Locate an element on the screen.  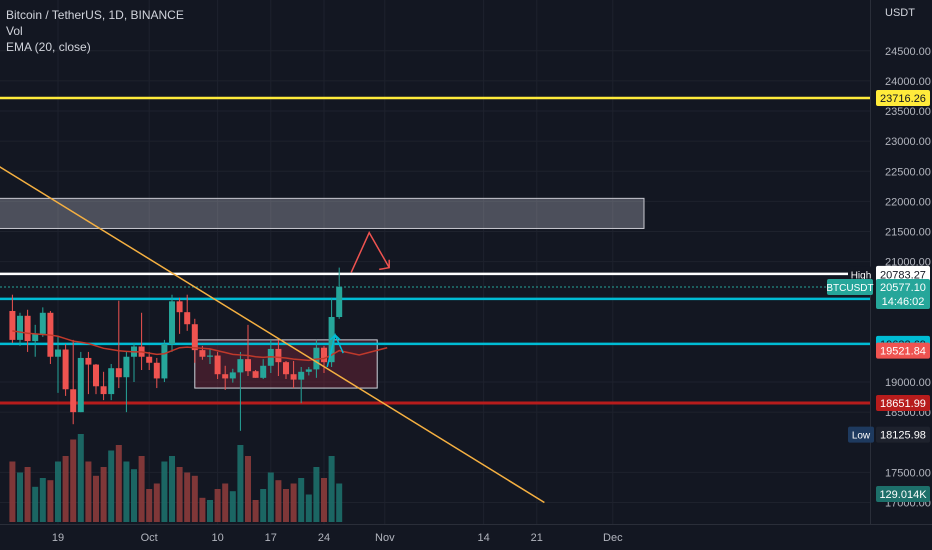
price-label-low-bg is located at coordinates (903, 434).